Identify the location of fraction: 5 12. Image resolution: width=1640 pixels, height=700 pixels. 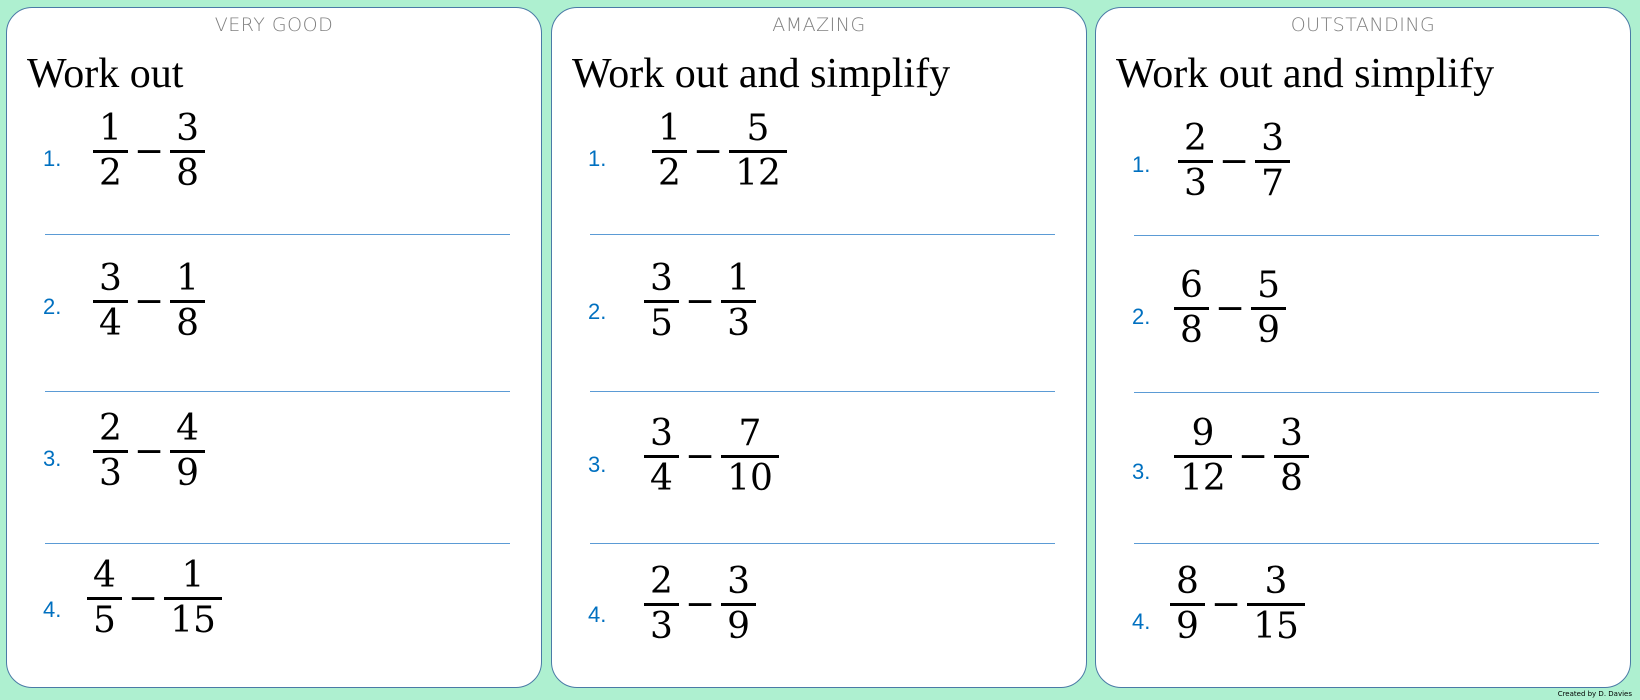
(758, 151).